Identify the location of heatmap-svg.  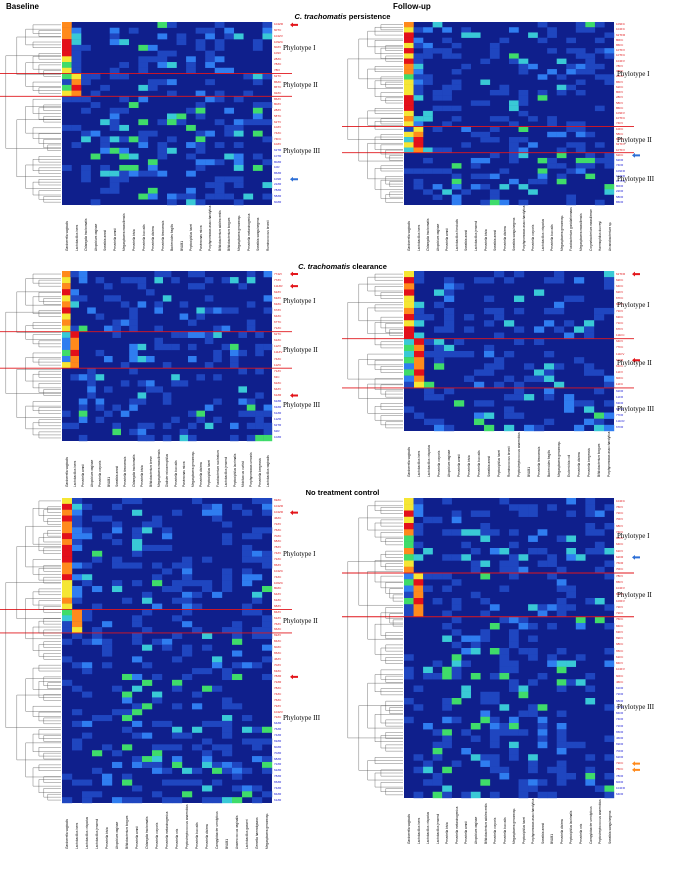
(149, 114).